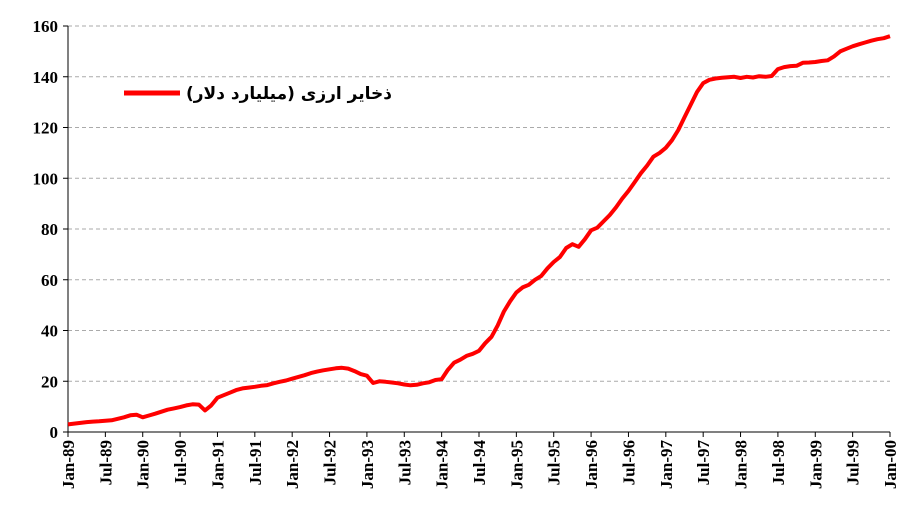  What do you see at coordinates (49, 381) in the screenshot?
I see `y-tick-label: 20` at bounding box center [49, 381].